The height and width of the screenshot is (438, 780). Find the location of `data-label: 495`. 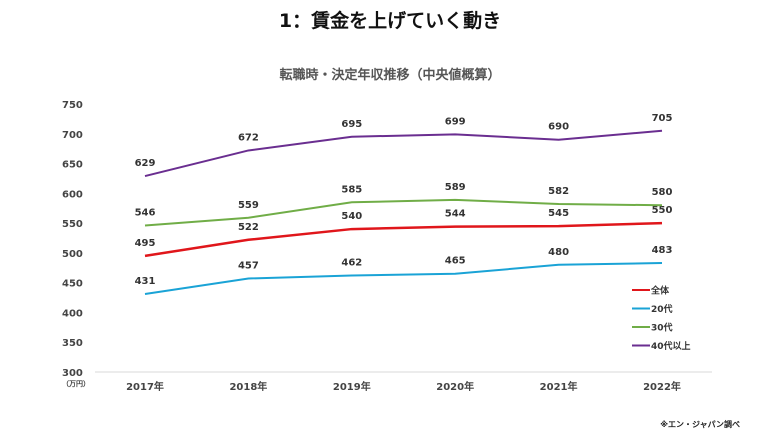

data-label: 495 is located at coordinates (145, 243).